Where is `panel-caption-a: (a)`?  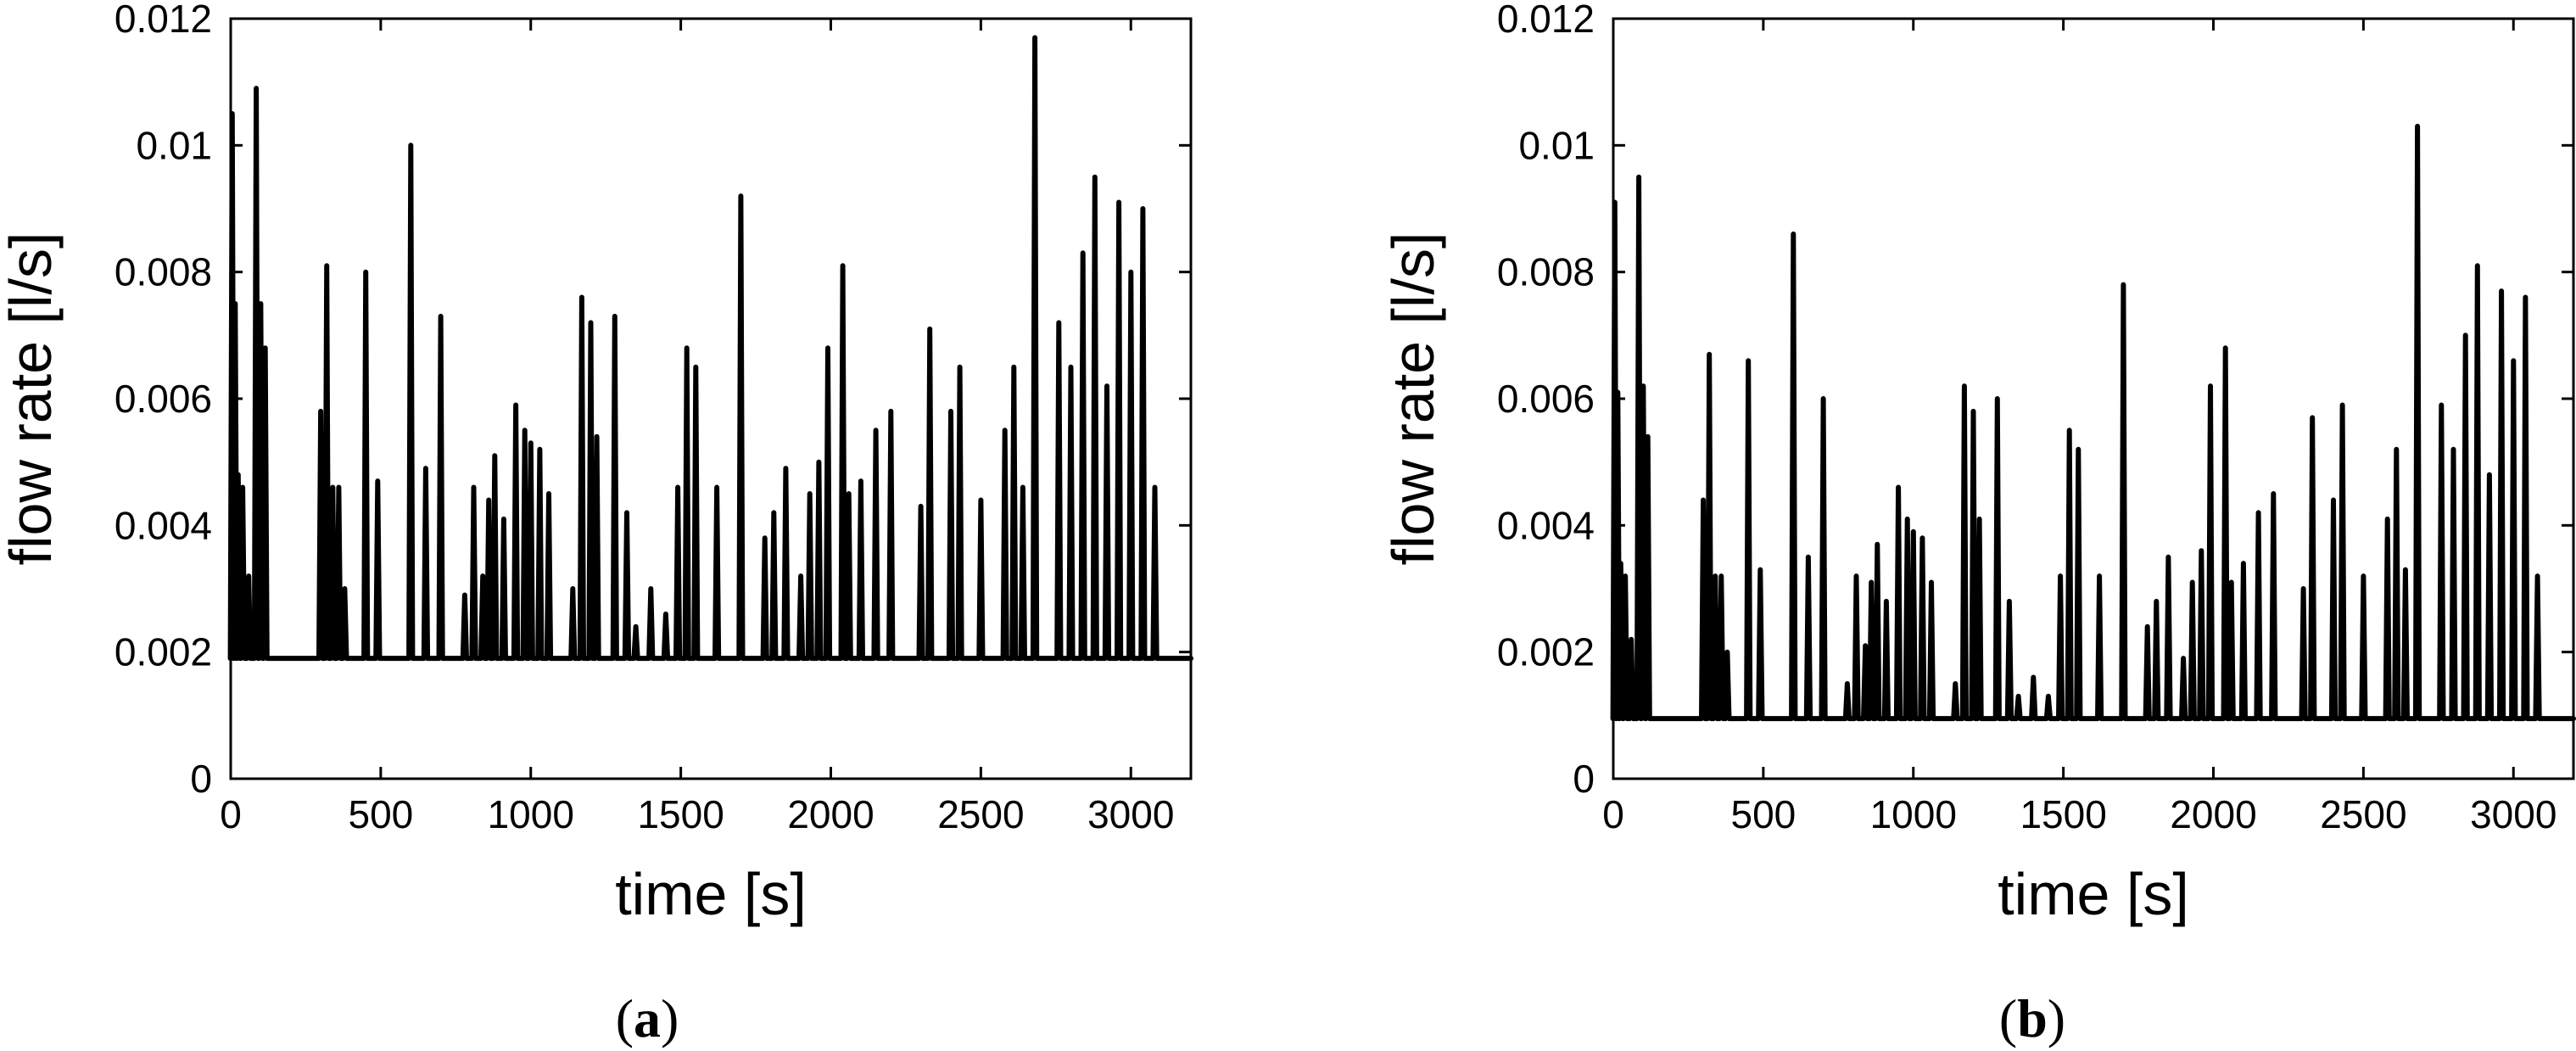
panel-caption-a: (a) is located at coordinates (647, 1018).